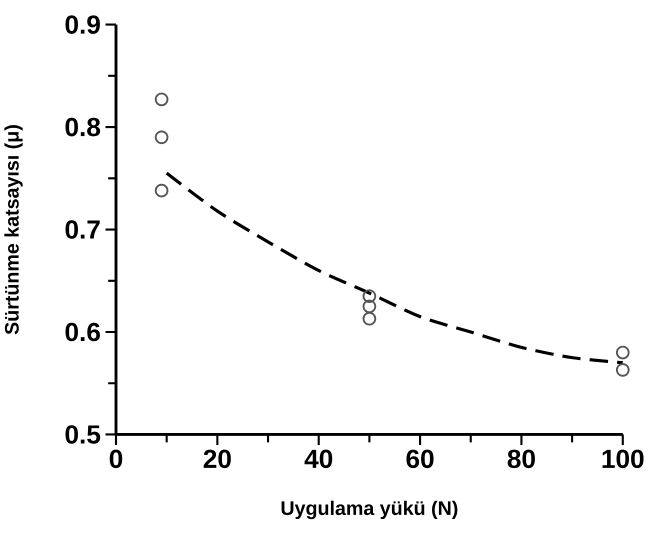 Image resolution: width=649 pixels, height=550 pixels. Describe the element at coordinates (370, 510) in the screenshot. I see `x-axis-title: Uygulama yükü (N)` at that location.